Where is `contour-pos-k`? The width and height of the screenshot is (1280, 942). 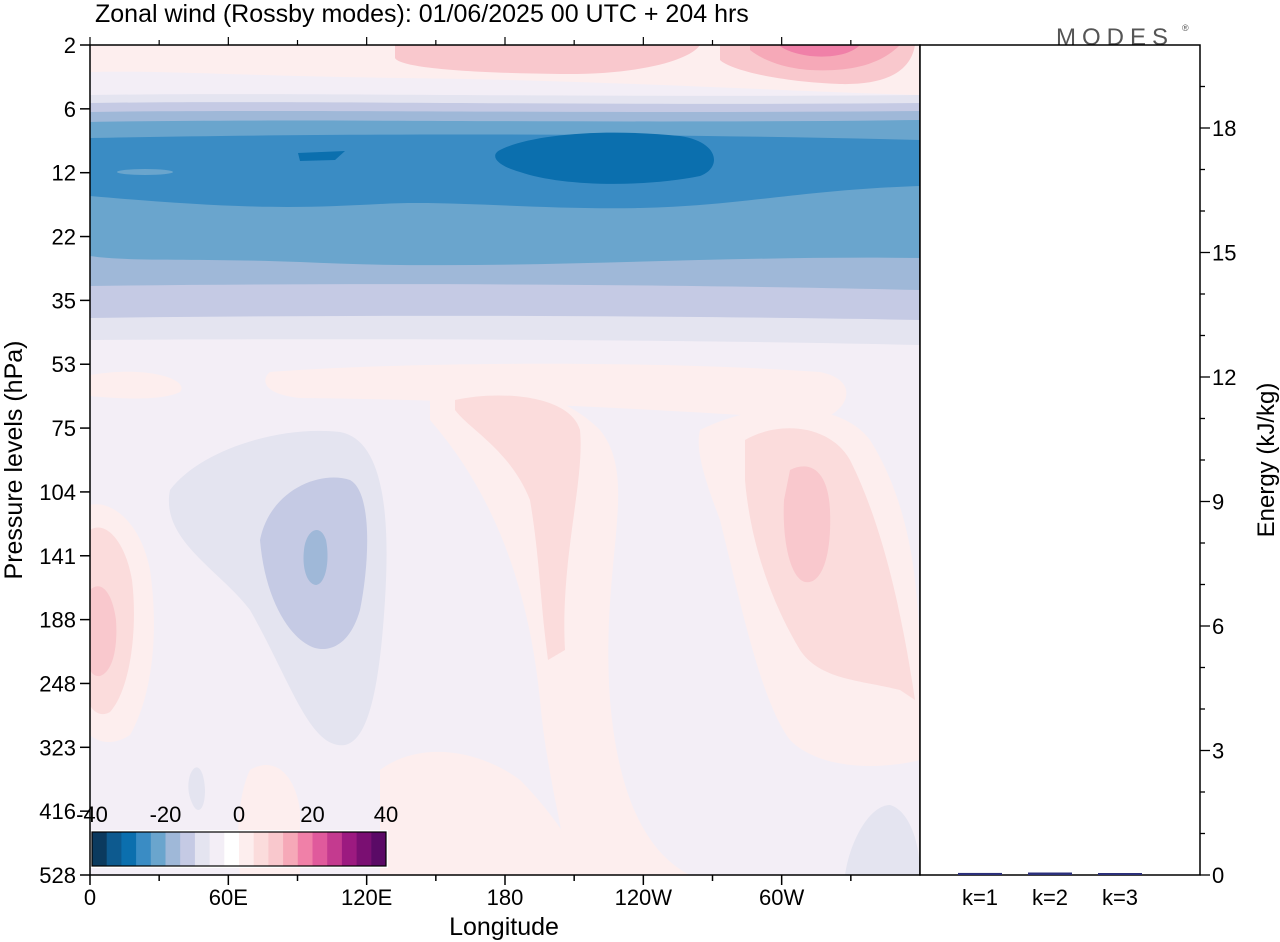 contour-pos-k is located at coordinates (485, 813).